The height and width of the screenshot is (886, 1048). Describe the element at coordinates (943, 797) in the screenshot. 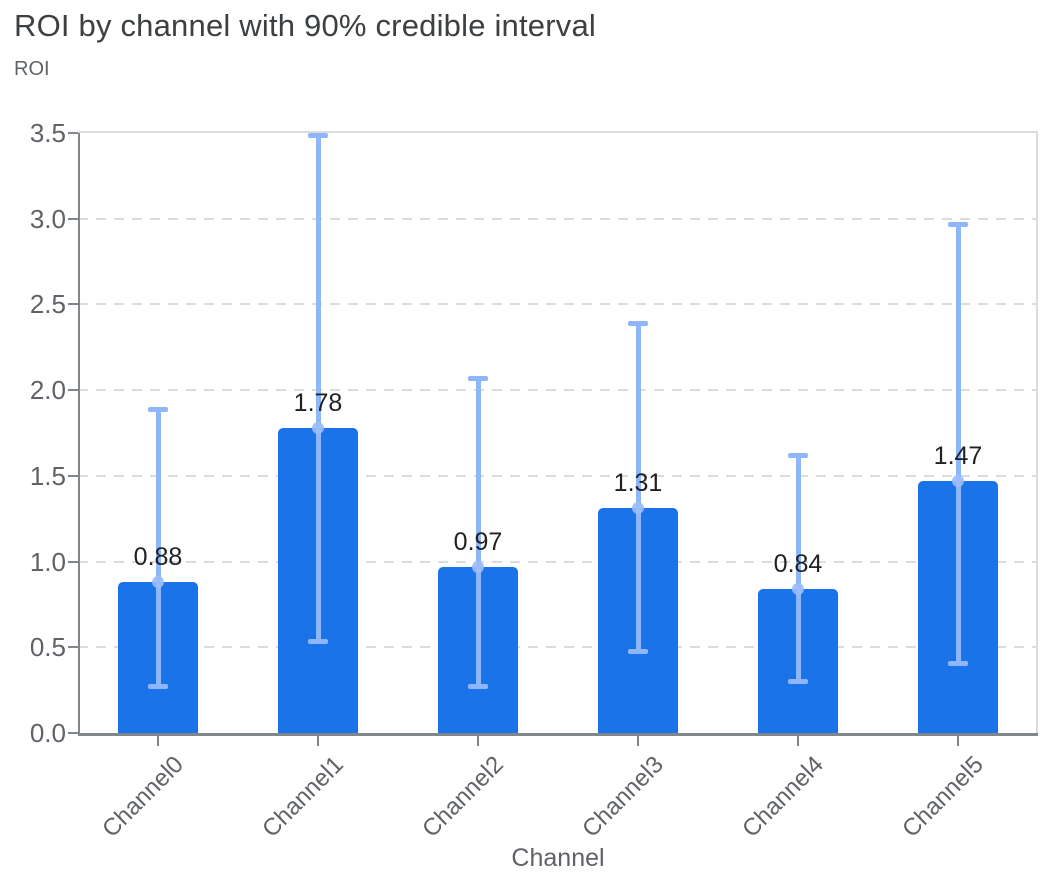

I see `x-tick-label: Channel5` at that location.